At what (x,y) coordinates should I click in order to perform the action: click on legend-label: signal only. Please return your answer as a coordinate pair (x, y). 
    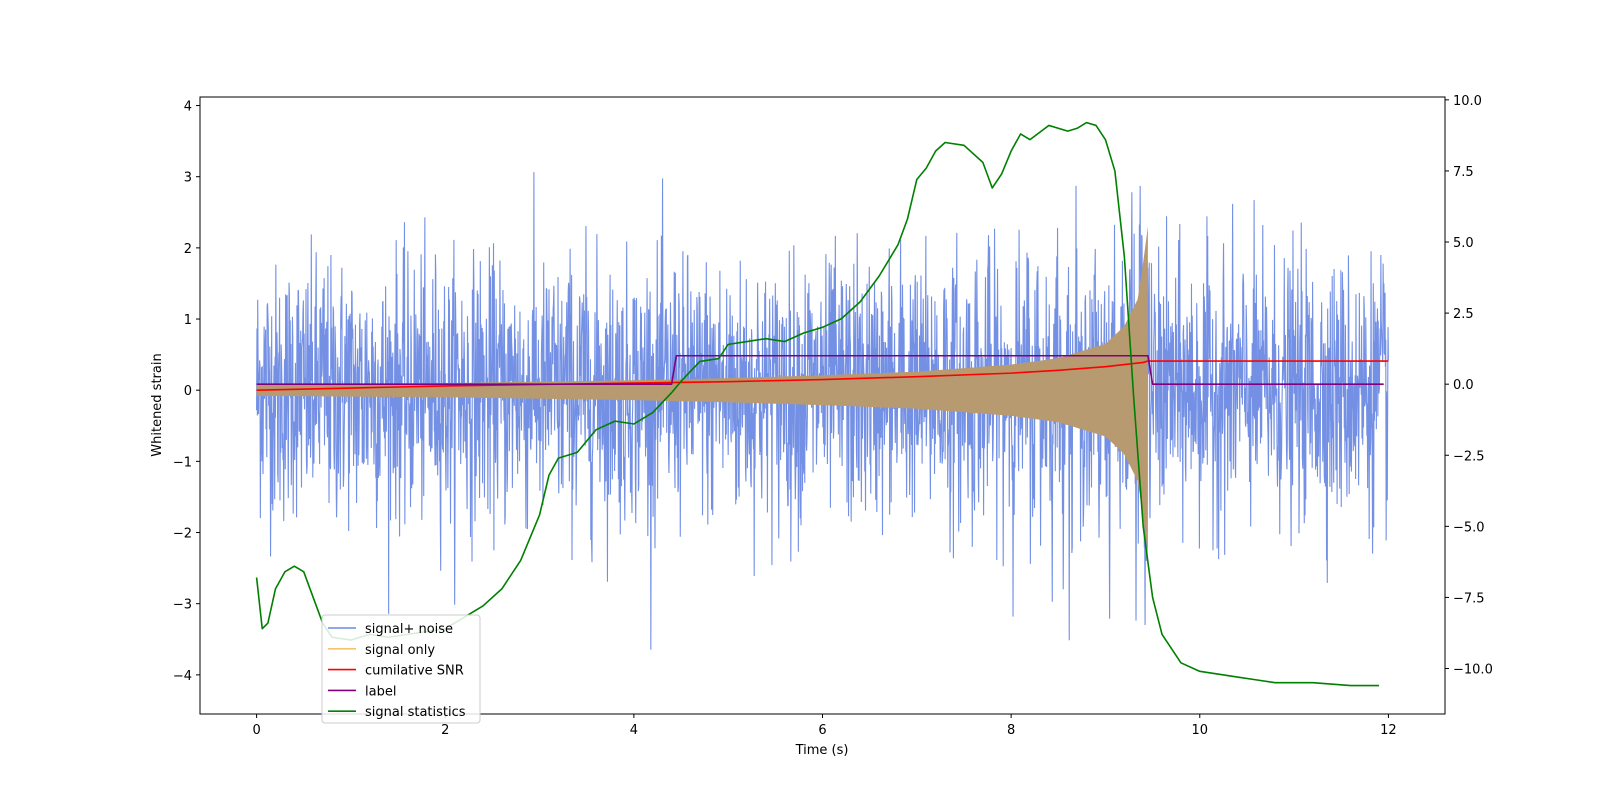
    Looking at the image, I should click on (400, 650).